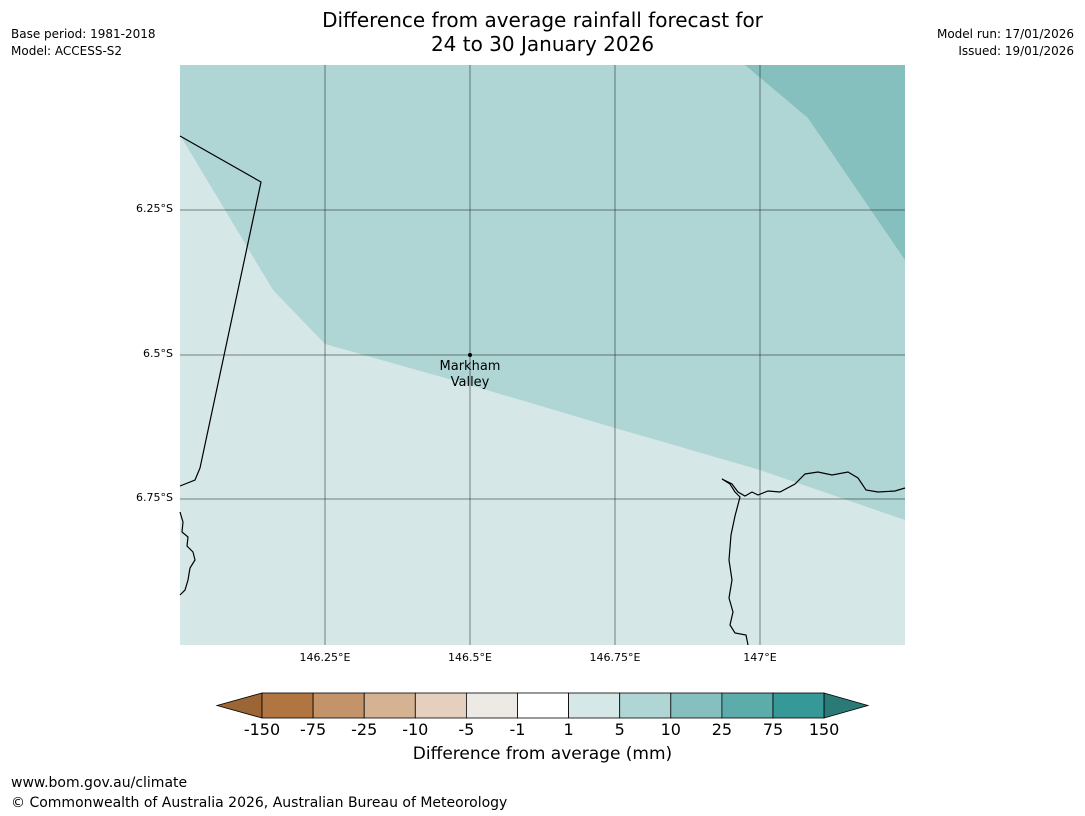 This screenshot has width=1085, height=816. What do you see at coordinates (615, 657) in the screenshot?
I see `lon-label-146-75: 146.75°E` at bounding box center [615, 657].